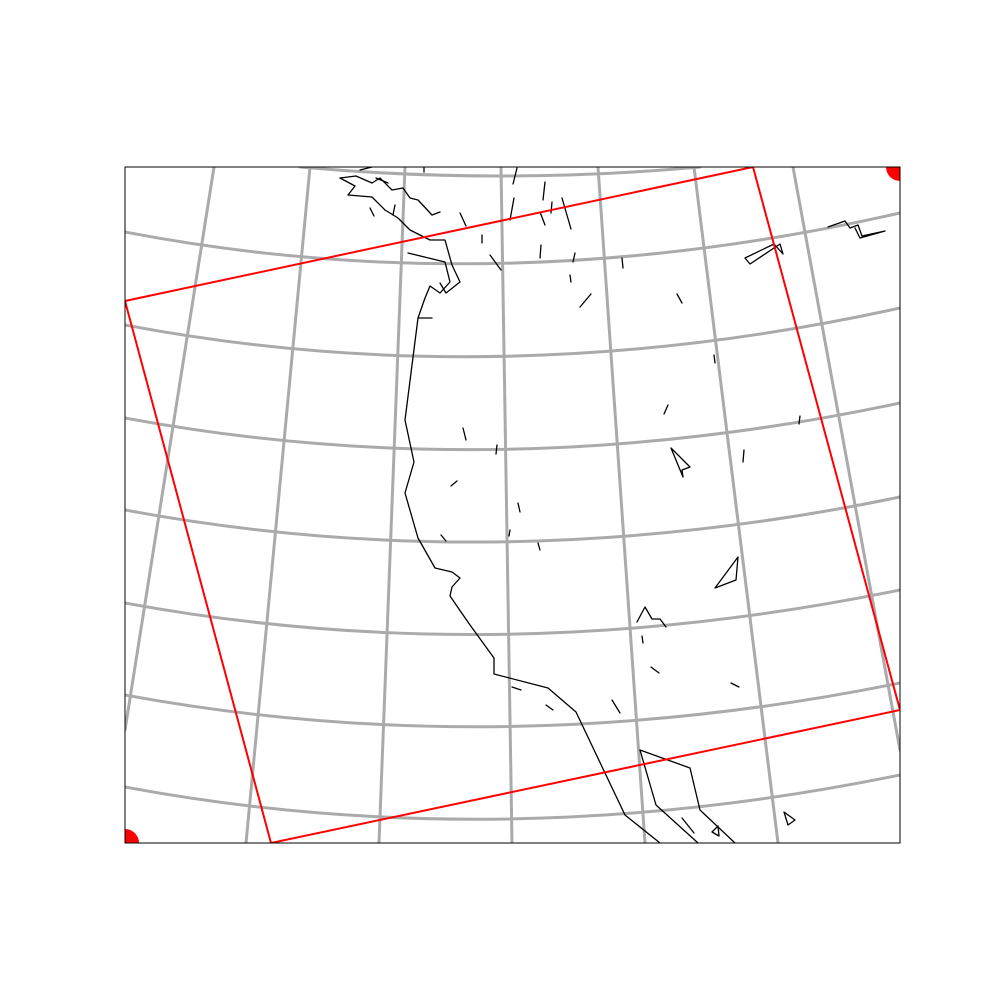  What do you see at coordinates (390, 195) in the screenshot?
I see `coastline-bc-islands` at bounding box center [390, 195].